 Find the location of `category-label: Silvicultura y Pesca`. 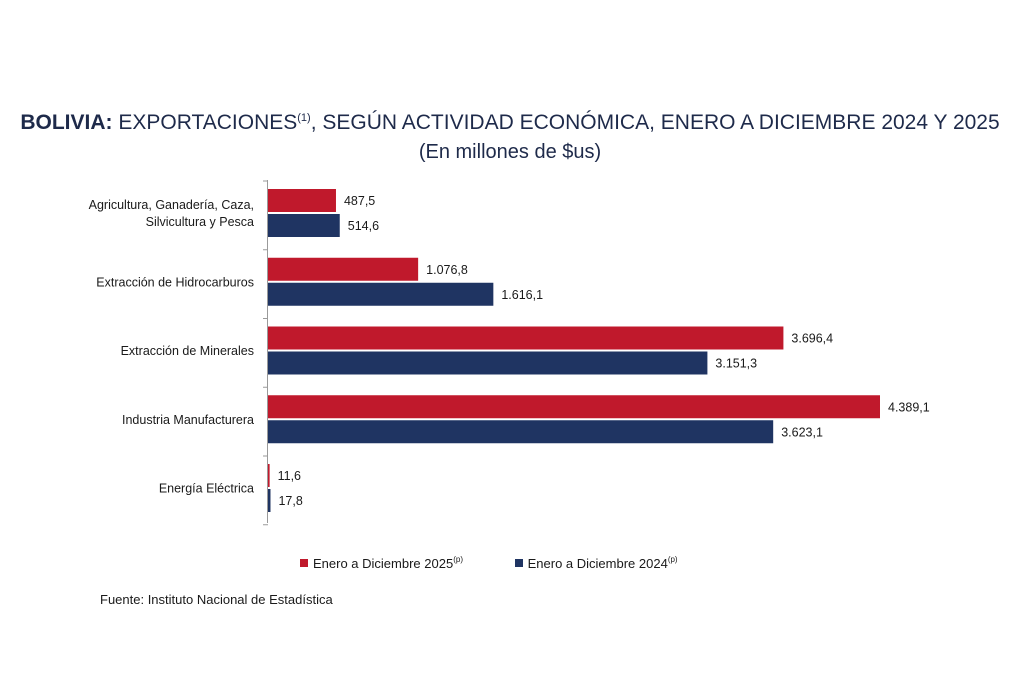

category-label: Silvicultura y Pesca is located at coordinates (200, 222).